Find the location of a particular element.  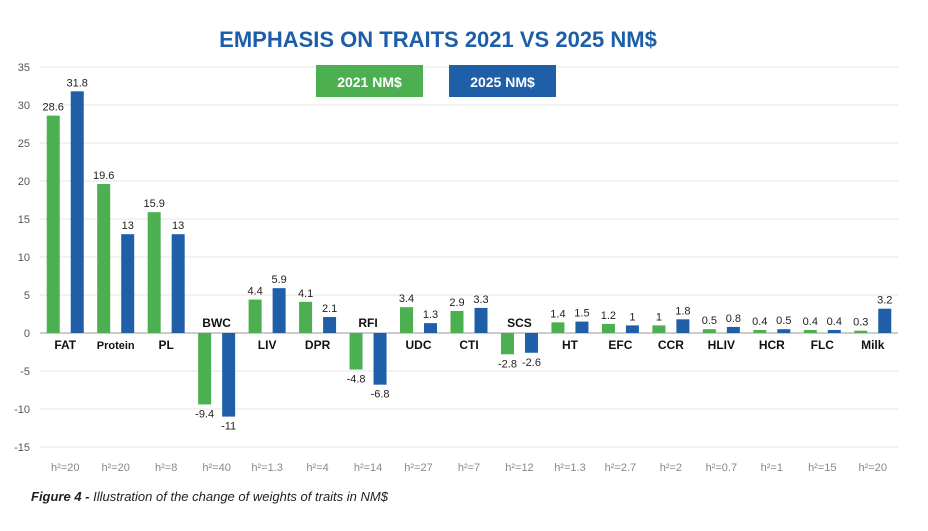

category-label: CTI is located at coordinates (468, 345).